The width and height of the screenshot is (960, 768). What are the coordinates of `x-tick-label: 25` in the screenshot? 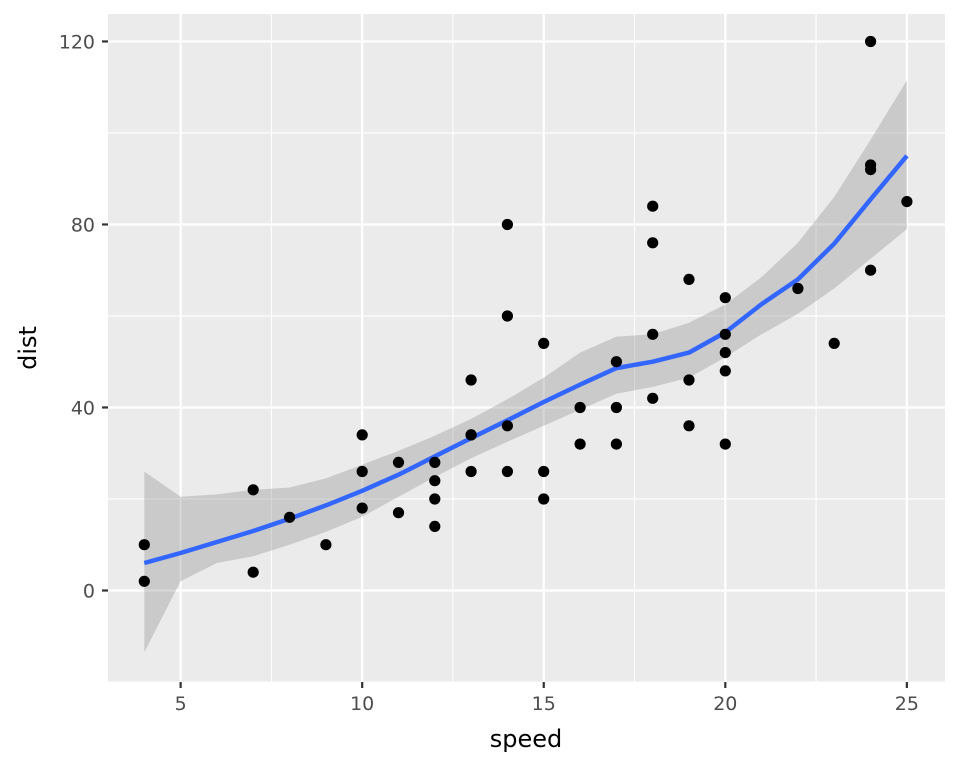 It's located at (907, 704).